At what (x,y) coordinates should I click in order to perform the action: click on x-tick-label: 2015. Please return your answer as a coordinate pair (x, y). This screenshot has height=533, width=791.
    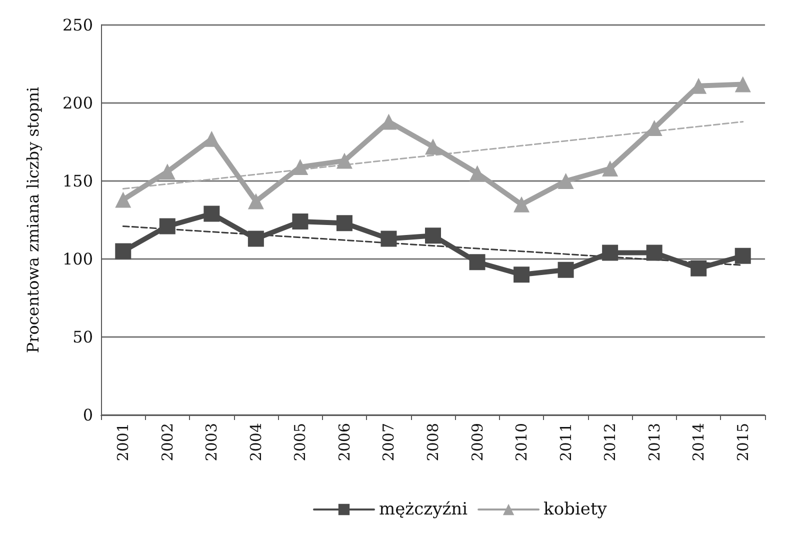
    Looking at the image, I should click on (743, 442).